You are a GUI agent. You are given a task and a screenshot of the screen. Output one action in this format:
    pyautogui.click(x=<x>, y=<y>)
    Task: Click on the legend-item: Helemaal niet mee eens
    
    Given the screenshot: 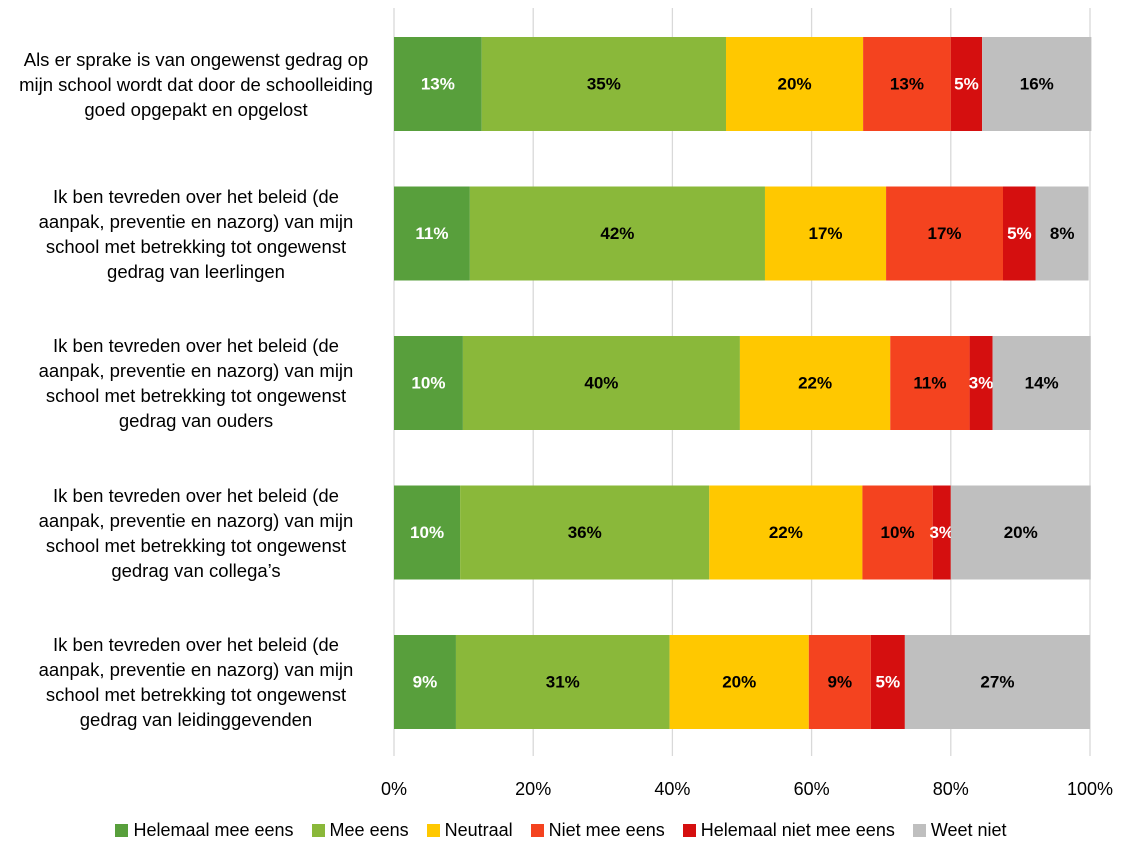 What is the action you would take?
    pyautogui.click(x=788, y=830)
    